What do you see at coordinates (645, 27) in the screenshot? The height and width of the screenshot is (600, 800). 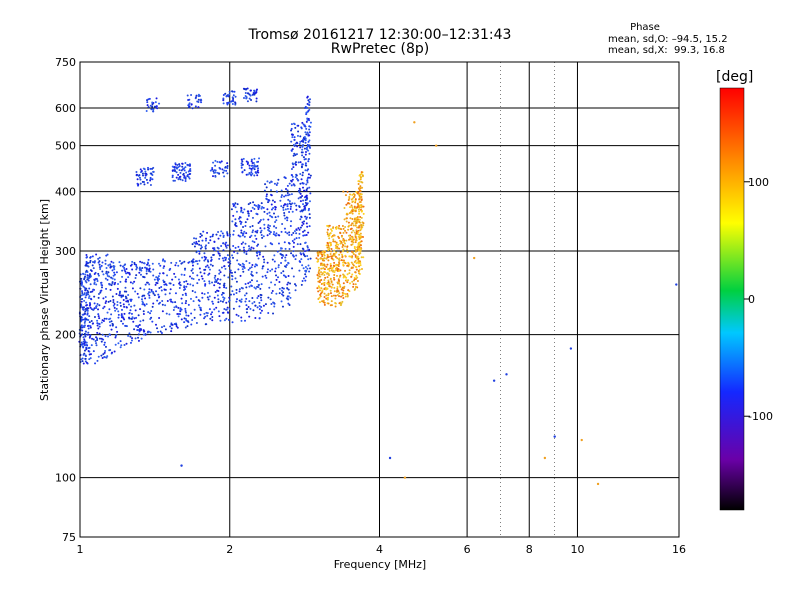 I see `phase-label: Phase` at bounding box center [645, 27].